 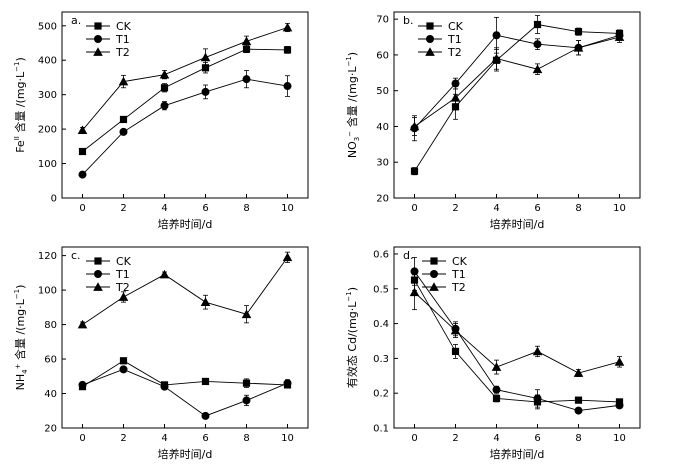 I want to click on panel-label: a., so click(x=76, y=20).